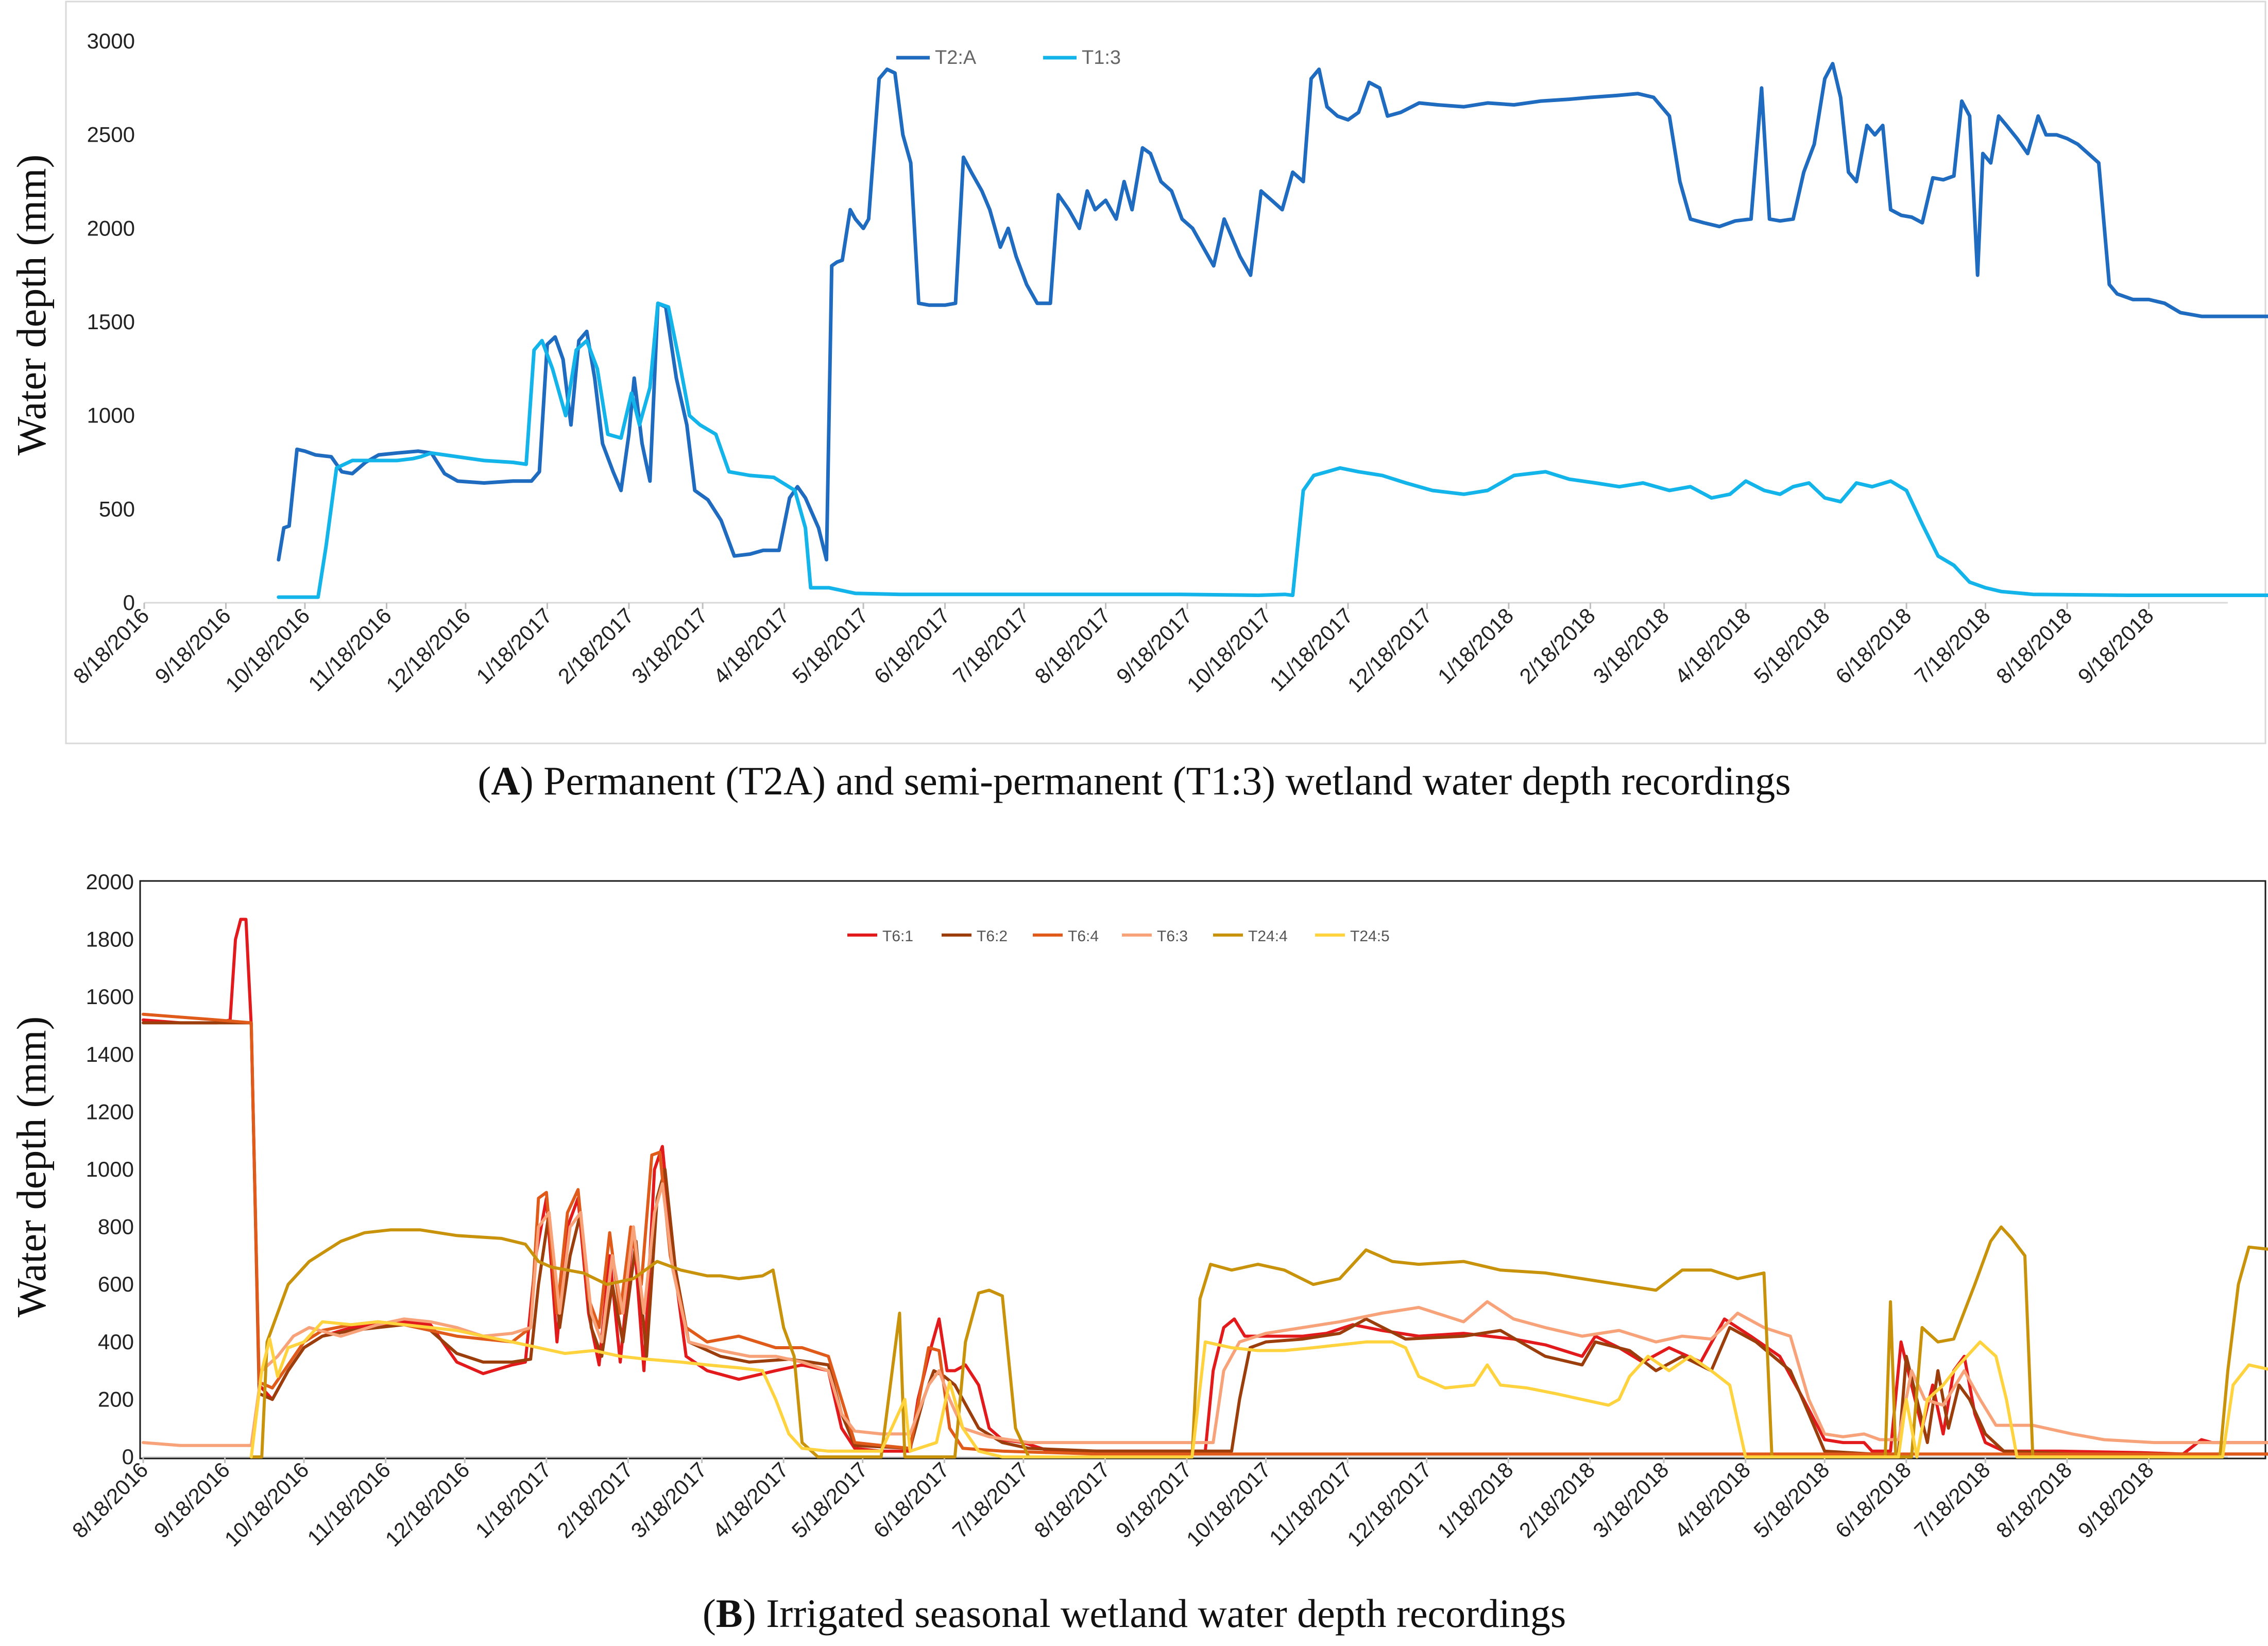  What do you see at coordinates (2115, 1499) in the screenshot?
I see `panel-b-x-tick-label: 9/18/2018` at bounding box center [2115, 1499].